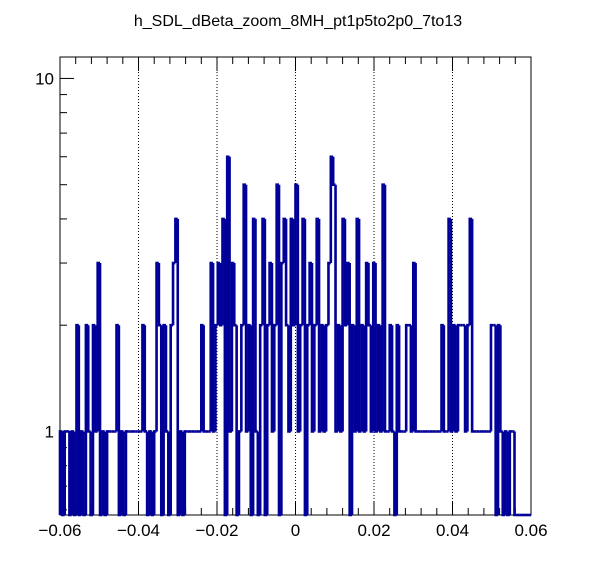 This screenshot has width=596, height=572. What do you see at coordinates (452, 530) in the screenshot?
I see `x-tick-label: 0.04` at bounding box center [452, 530].